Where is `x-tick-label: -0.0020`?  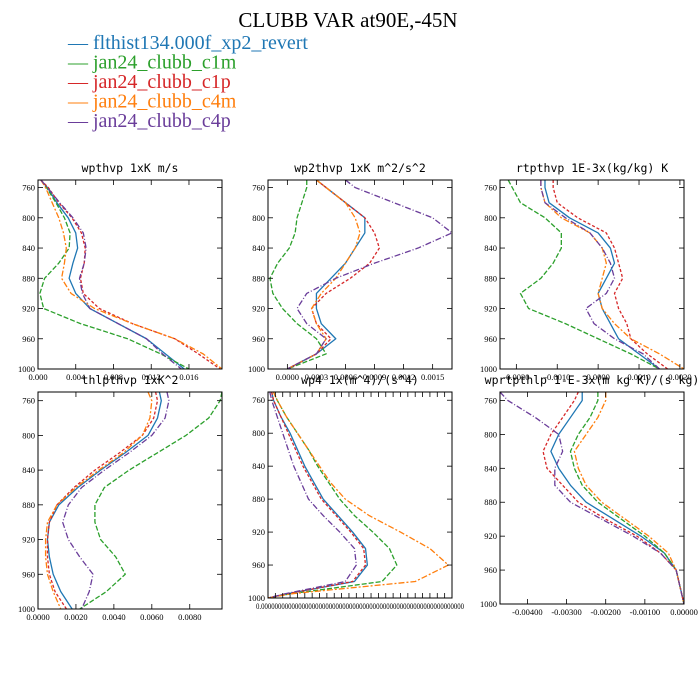 x-tick-label: -0.0020 is located at coordinates (516, 377).